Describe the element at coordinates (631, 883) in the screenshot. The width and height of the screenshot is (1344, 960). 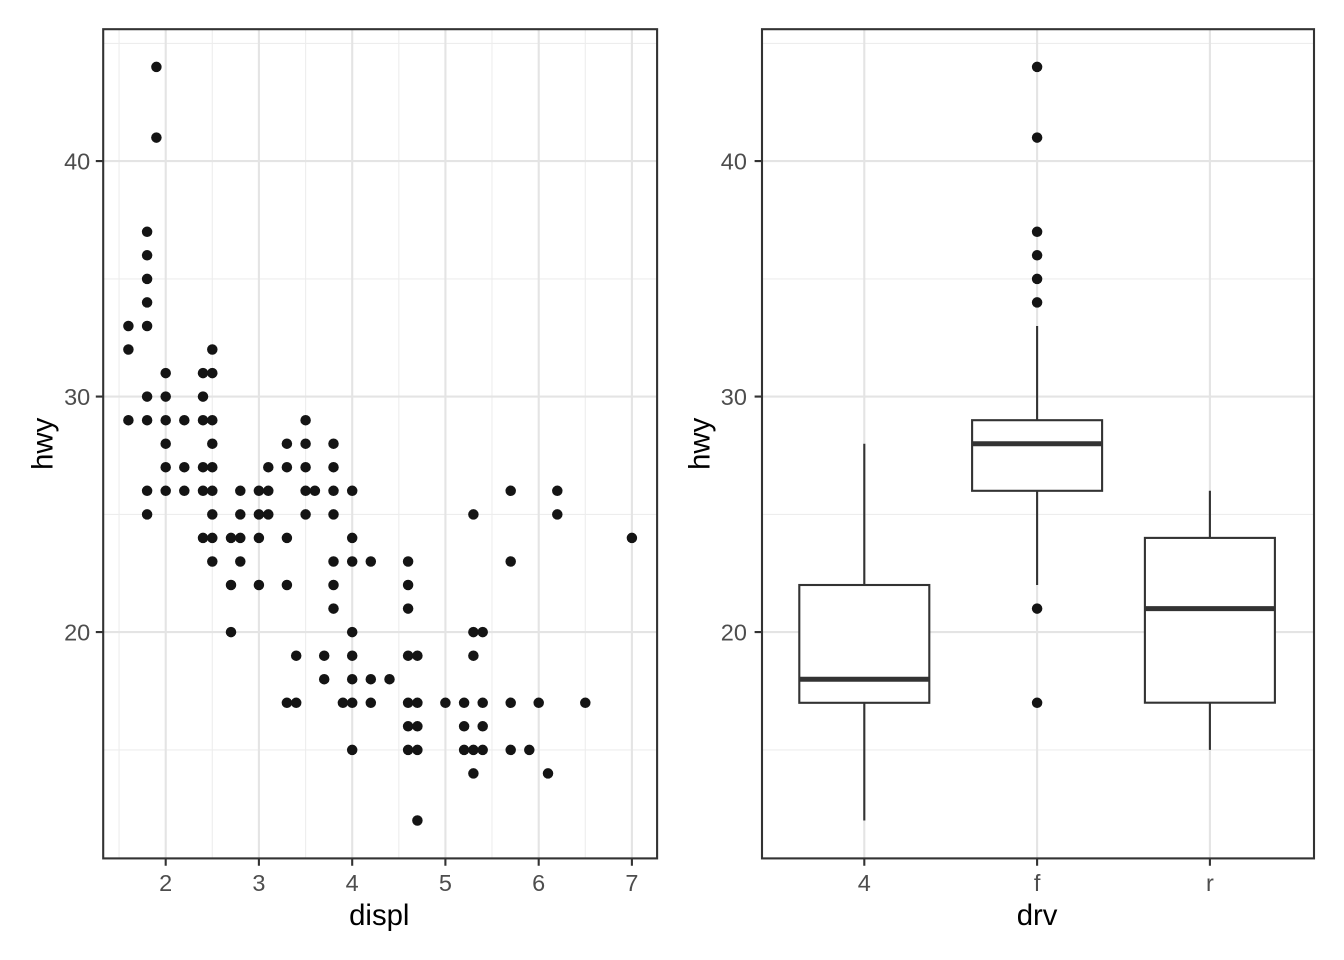
I see `svg-text: 7` at that location.